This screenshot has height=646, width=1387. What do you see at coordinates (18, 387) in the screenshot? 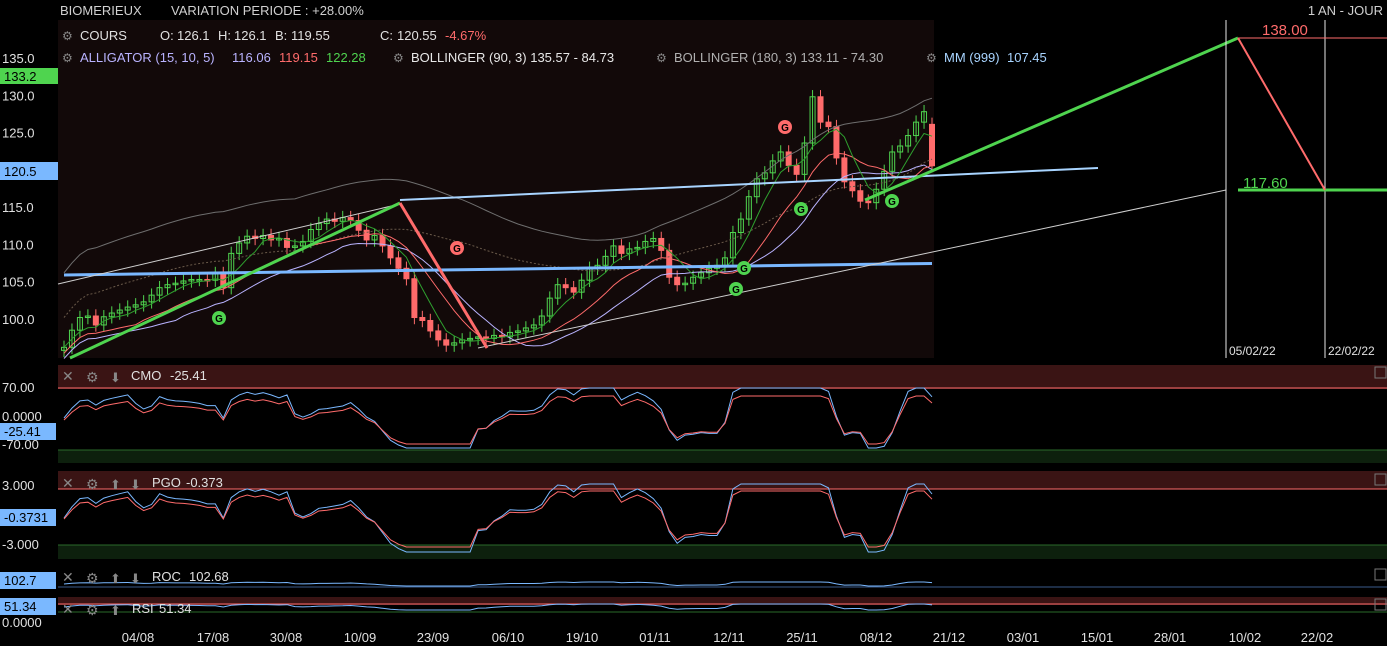
I see `cmo-tick-high: 70.00` at bounding box center [18, 387].